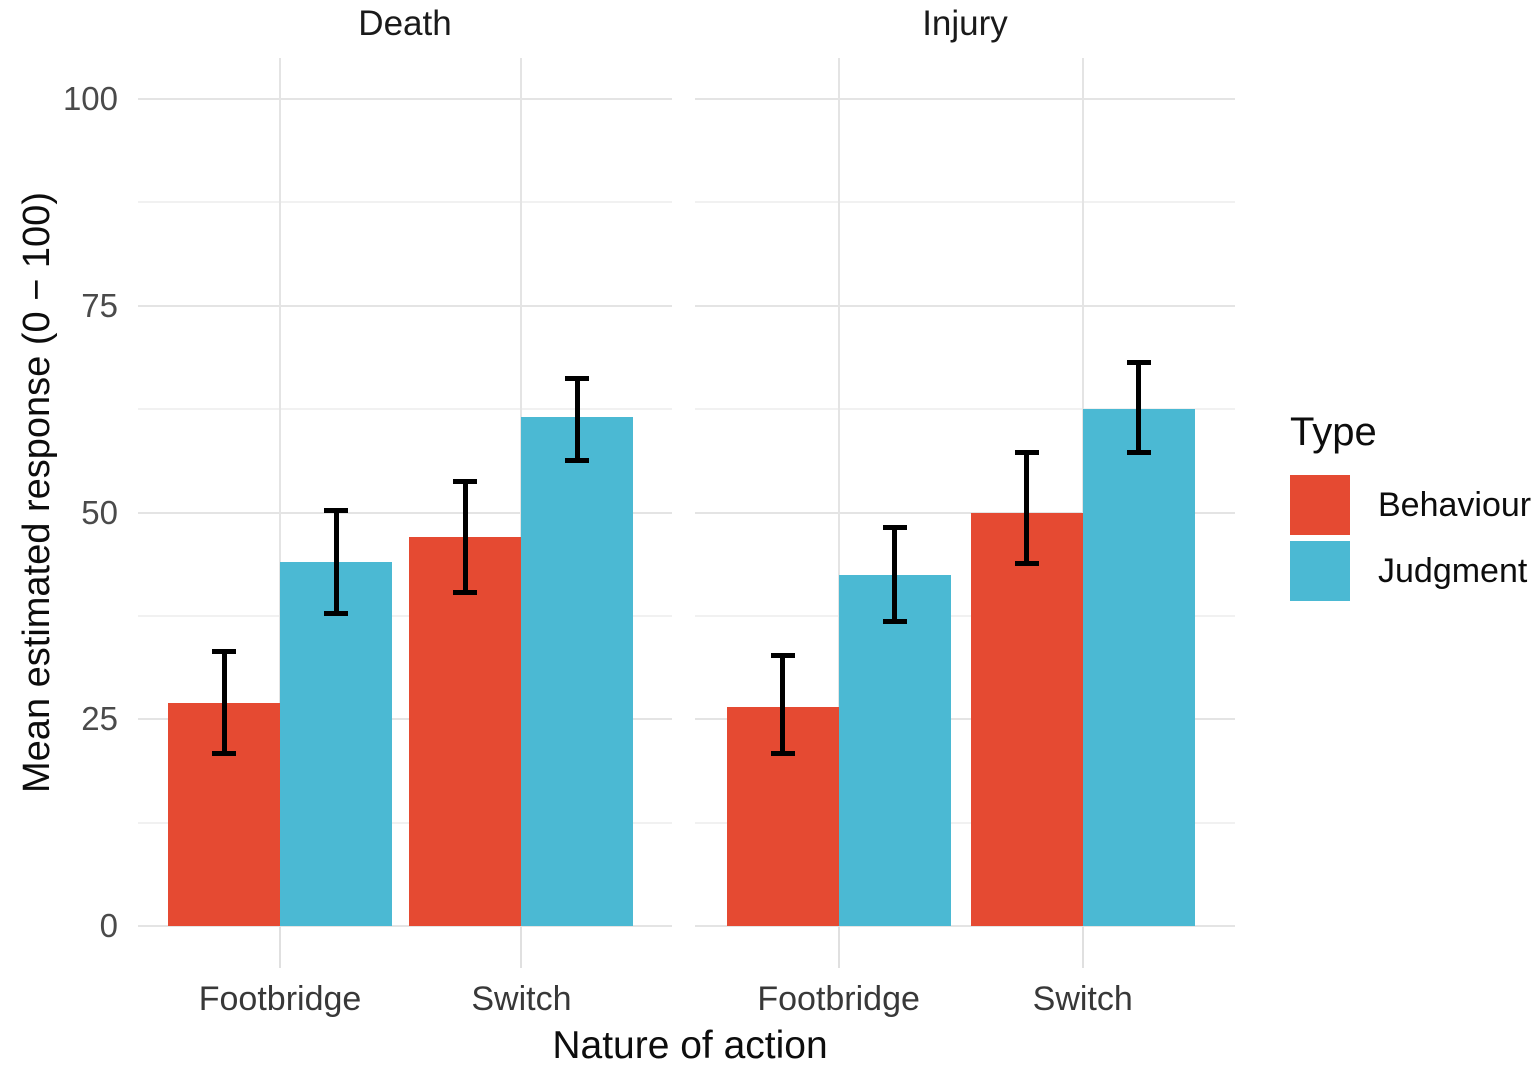 Image resolution: width=1535 pixels, height=1070 pixels. What do you see at coordinates (838, 947) in the screenshot?
I see `x-tick-injury-footbridge` at bounding box center [838, 947].